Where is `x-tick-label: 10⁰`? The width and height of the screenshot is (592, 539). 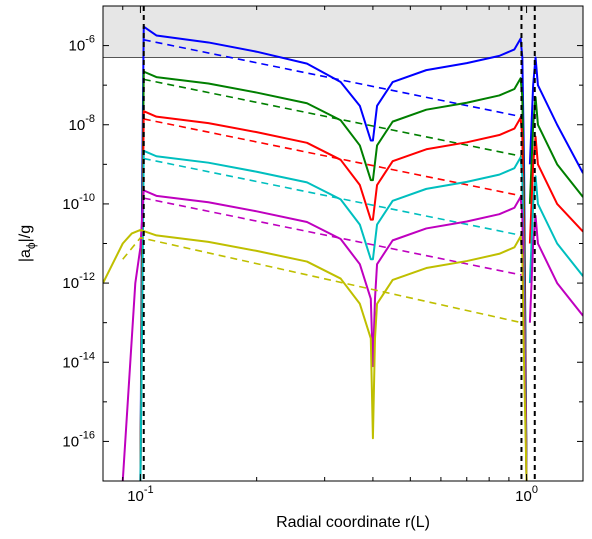
x-tick-label: 10⁰ is located at coordinates (526, 494).